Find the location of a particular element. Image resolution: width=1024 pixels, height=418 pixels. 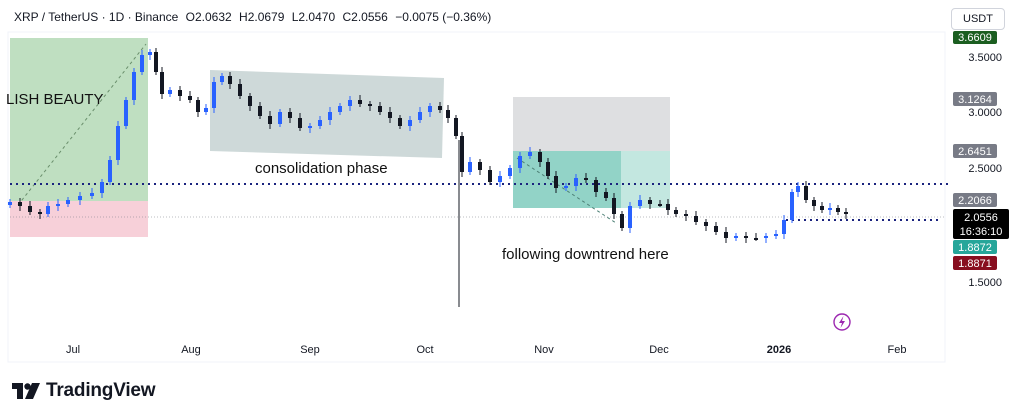

last-price-badge is located at coordinates (981, 224).